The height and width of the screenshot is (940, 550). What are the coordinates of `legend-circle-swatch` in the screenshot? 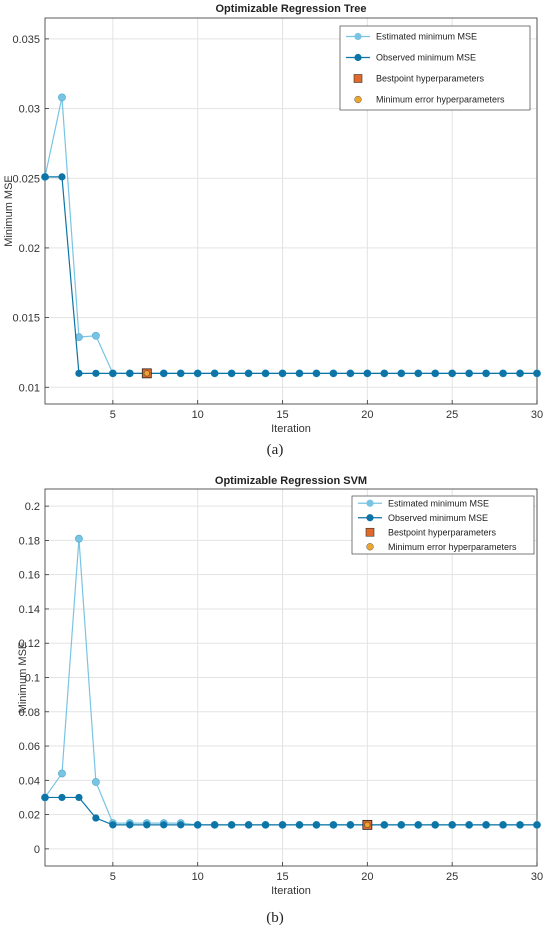 It's located at (370, 547).